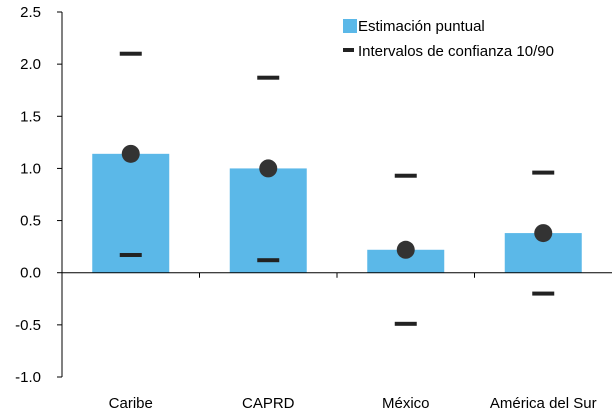  Describe the element at coordinates (30, 116) in the screenshot. I see `y-tick-label: 1.5` at that location.